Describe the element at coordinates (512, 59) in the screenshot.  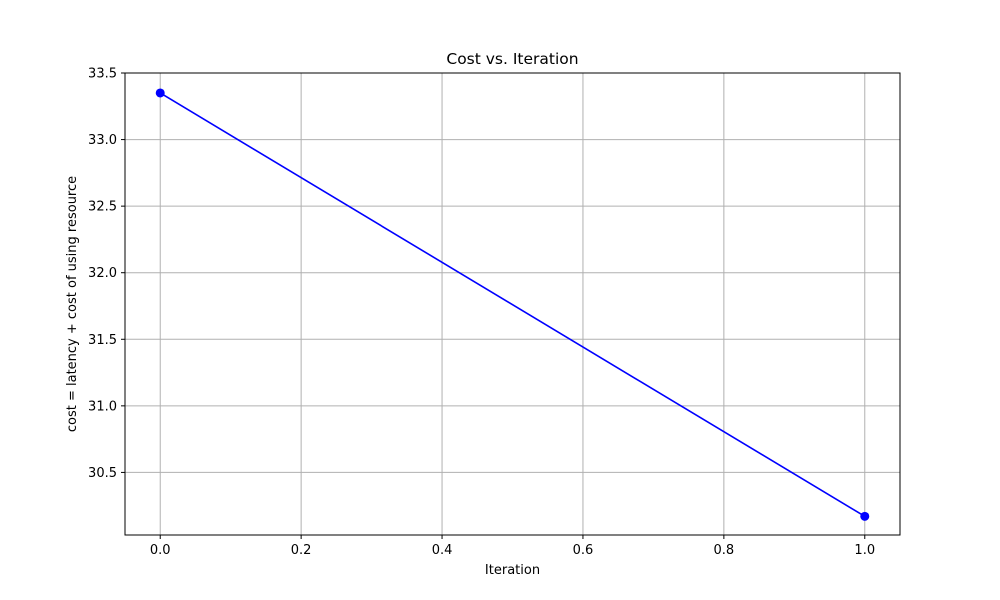
I see `chart-title: Cost vs. Iteration` at that location.